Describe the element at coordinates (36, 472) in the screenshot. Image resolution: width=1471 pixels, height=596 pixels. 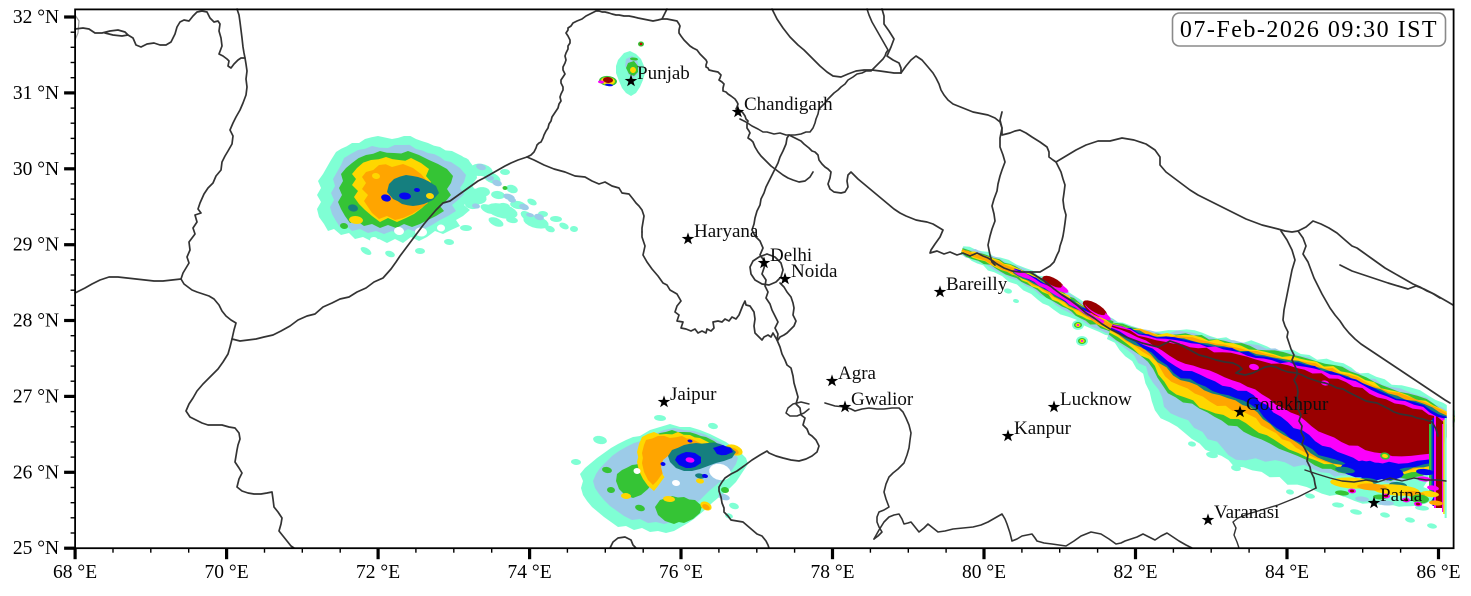
I see `svg-text: 26 °N` at that location.